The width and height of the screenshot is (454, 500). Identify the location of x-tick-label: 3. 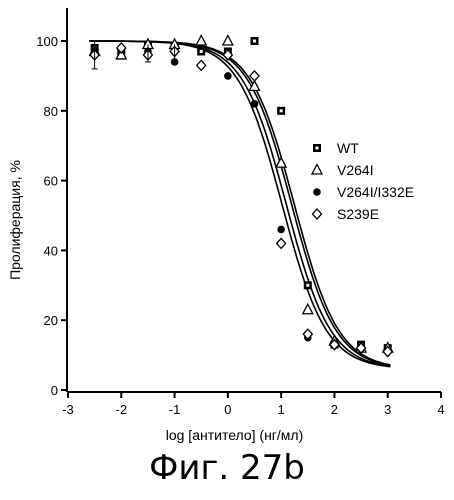
(387, 409).